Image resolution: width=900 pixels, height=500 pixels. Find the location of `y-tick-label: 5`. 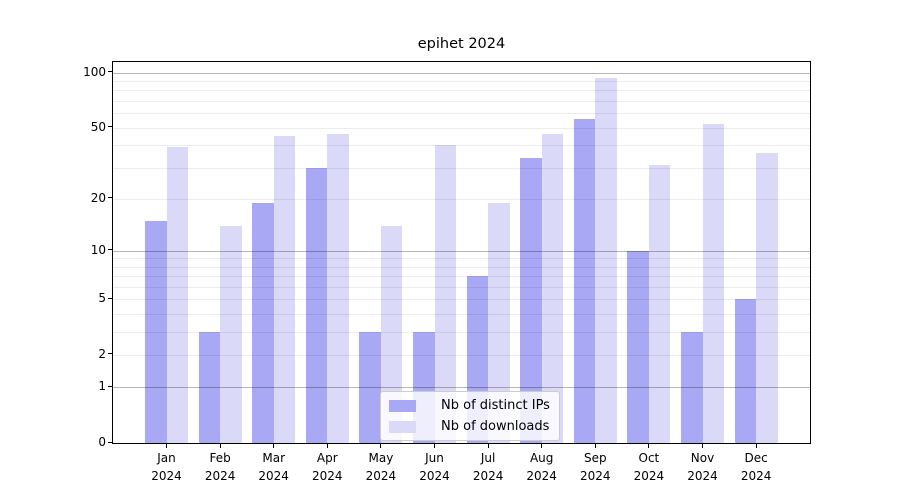

y-tick-label: 5 is located at coordinates (102, 298).